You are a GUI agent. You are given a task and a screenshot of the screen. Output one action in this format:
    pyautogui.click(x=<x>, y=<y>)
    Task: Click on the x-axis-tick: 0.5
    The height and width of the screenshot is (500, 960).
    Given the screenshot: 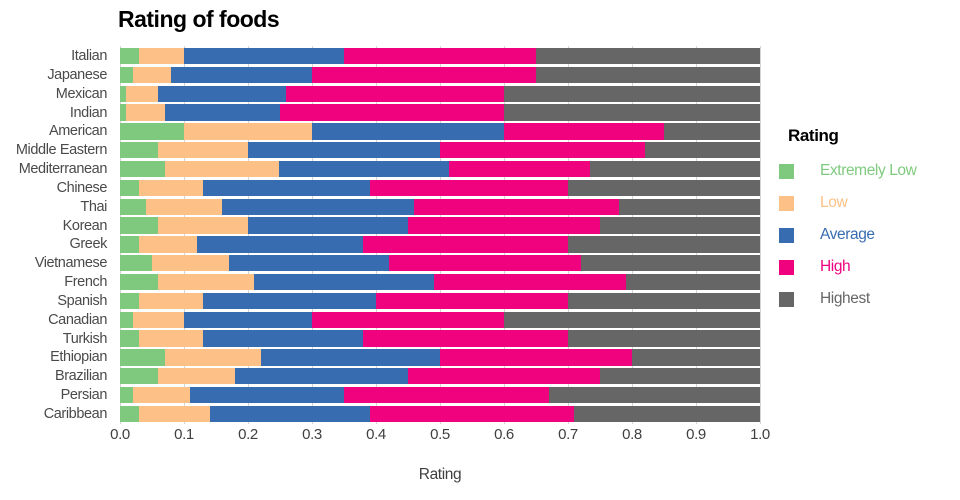 What is the action you would take?
    pyautogui.click(x=440, y=434)
    